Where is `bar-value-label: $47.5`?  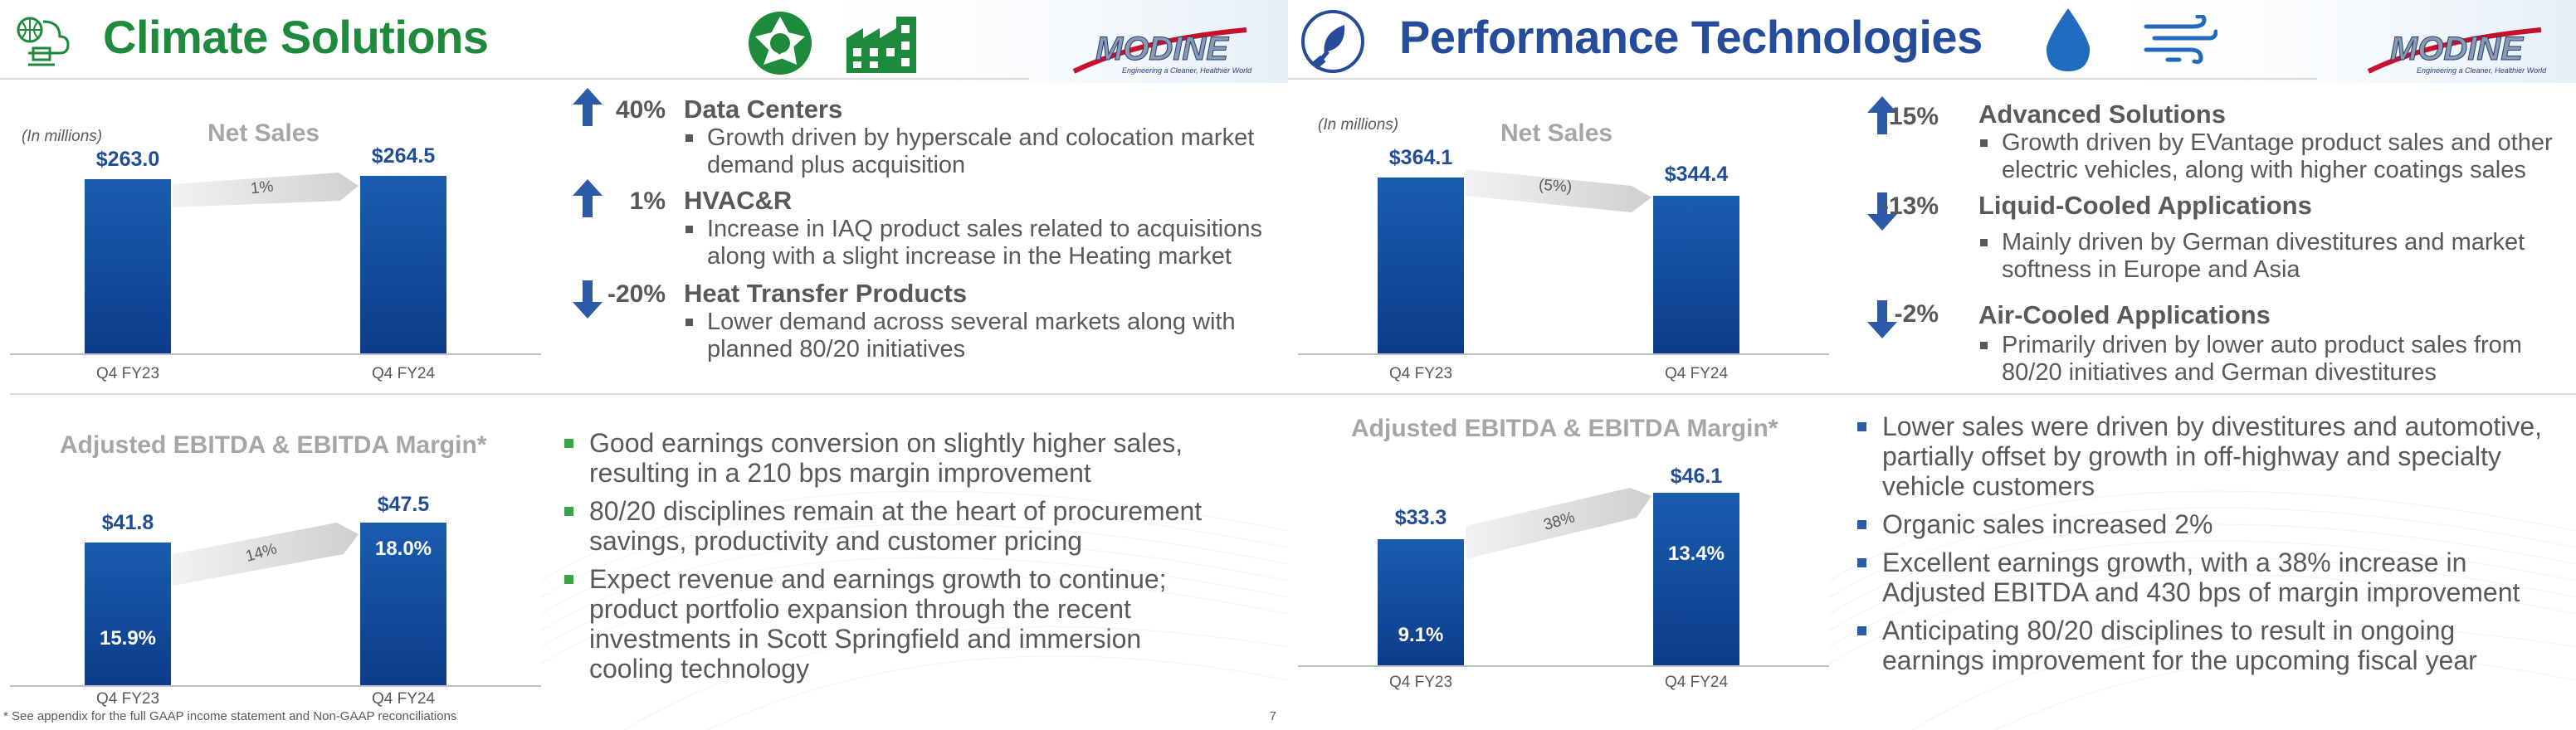 bar-value-label: $47.5 is located at coordinates (404, 504).